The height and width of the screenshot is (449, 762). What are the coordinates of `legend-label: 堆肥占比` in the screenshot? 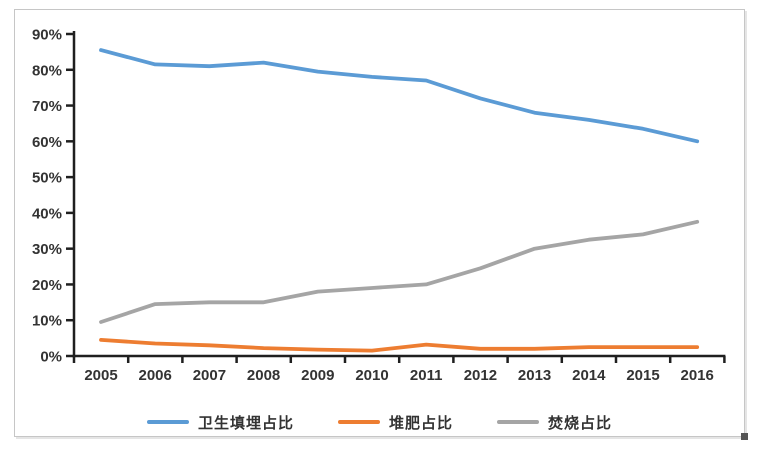 It's located at (420, 423).